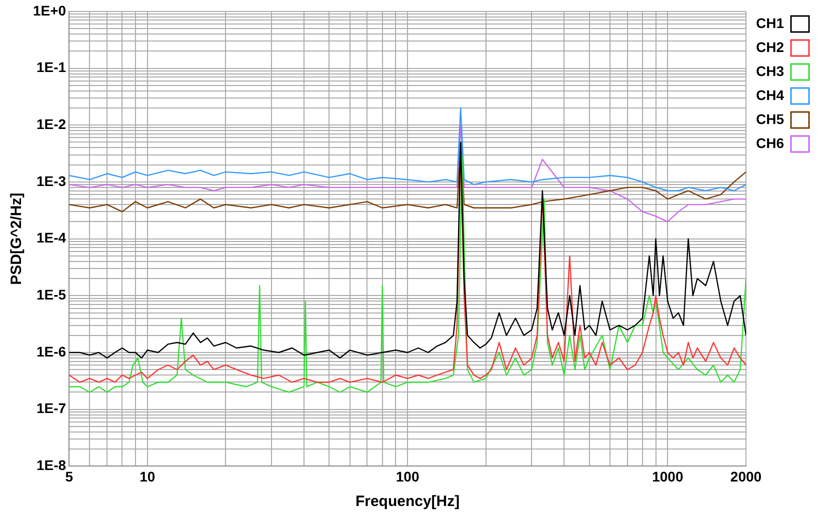 The height and width of the screenshot is (517, 823). Describe the element at coordinates (51, 180) in the screenshot. I see `y-tick-label: 1E-3` at that location.